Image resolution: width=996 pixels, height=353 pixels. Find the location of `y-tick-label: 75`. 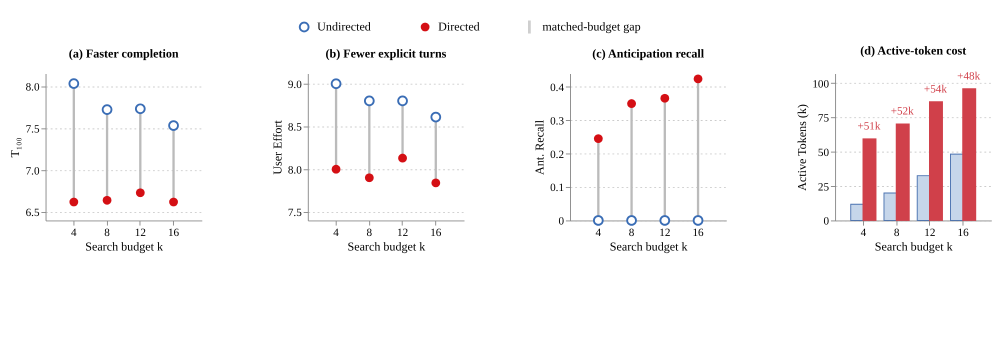

y-tick-label: 75 is located at coordinates (824, 118).